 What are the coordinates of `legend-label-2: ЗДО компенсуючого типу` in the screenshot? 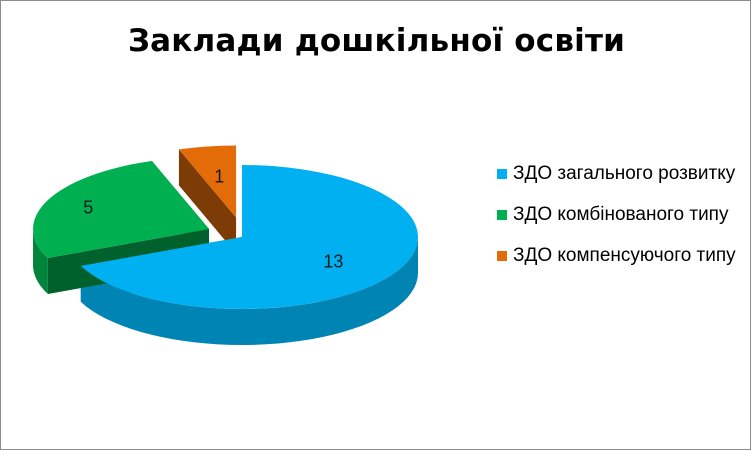 It's located at (624, 255).